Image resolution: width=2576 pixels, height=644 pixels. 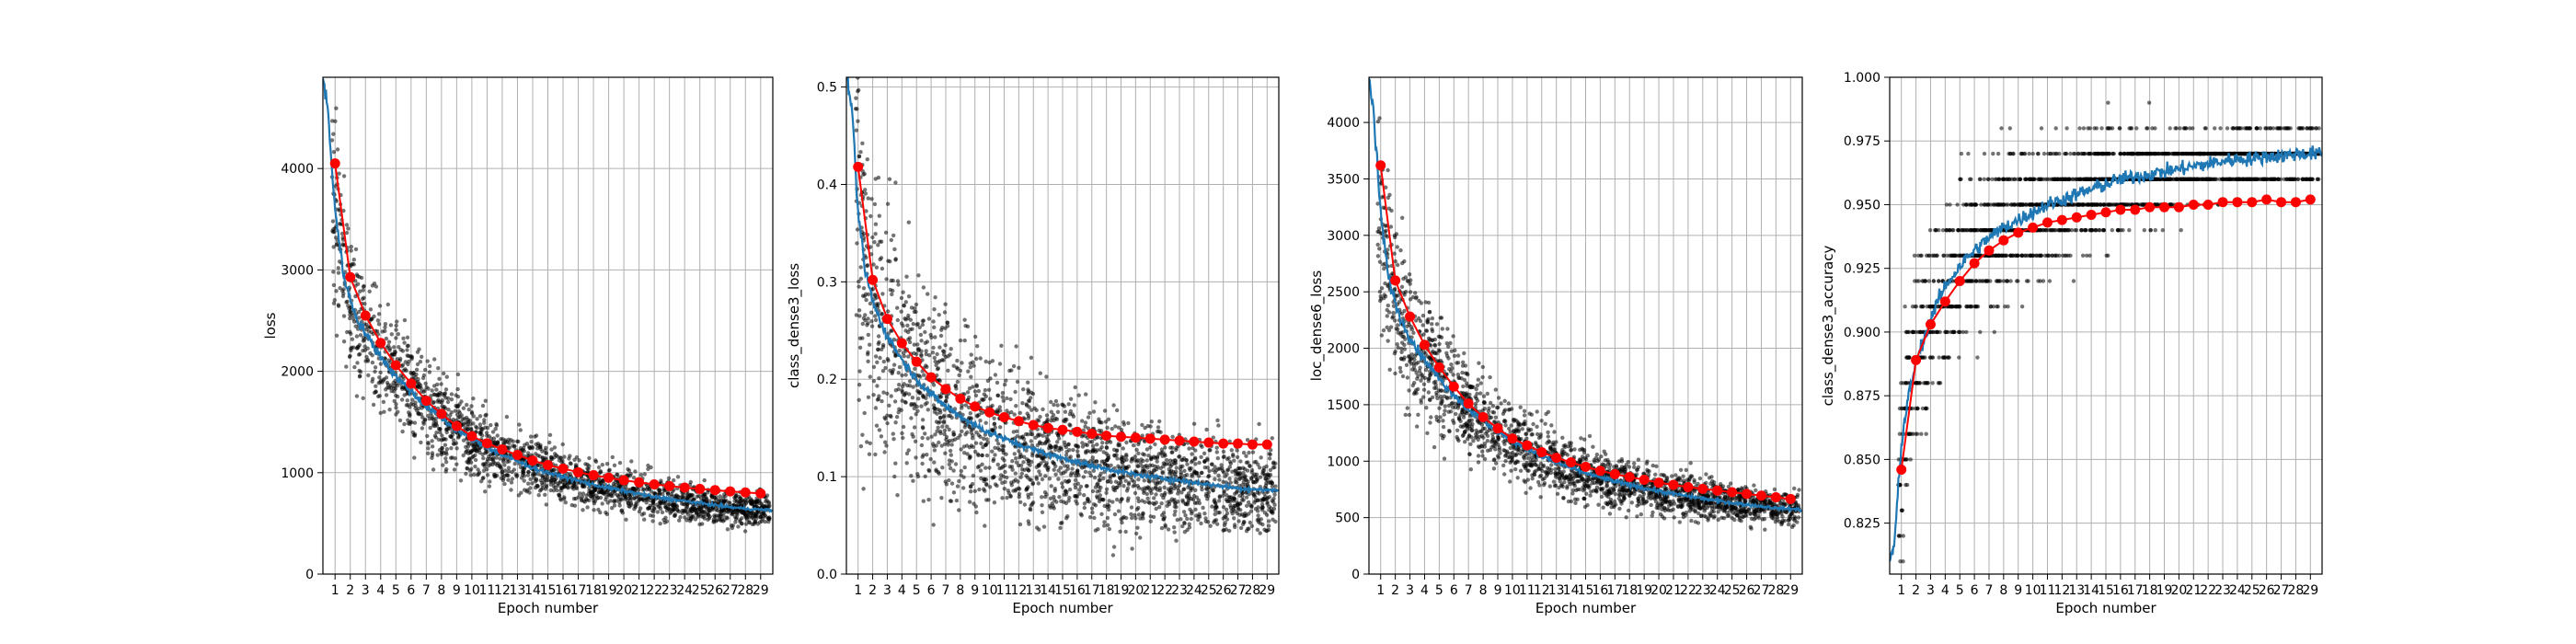 I want to click on y-tick-label: 0.1, so click(x=827, y=477).